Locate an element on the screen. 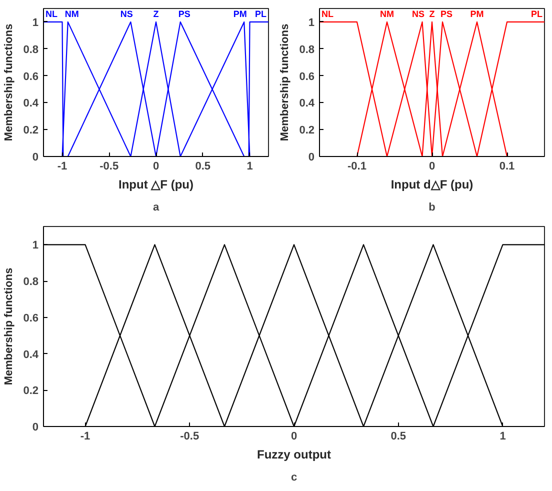 Image resolution: width=552 pixels, height=491 pixels. text: a is located at coordinates (156, 208).